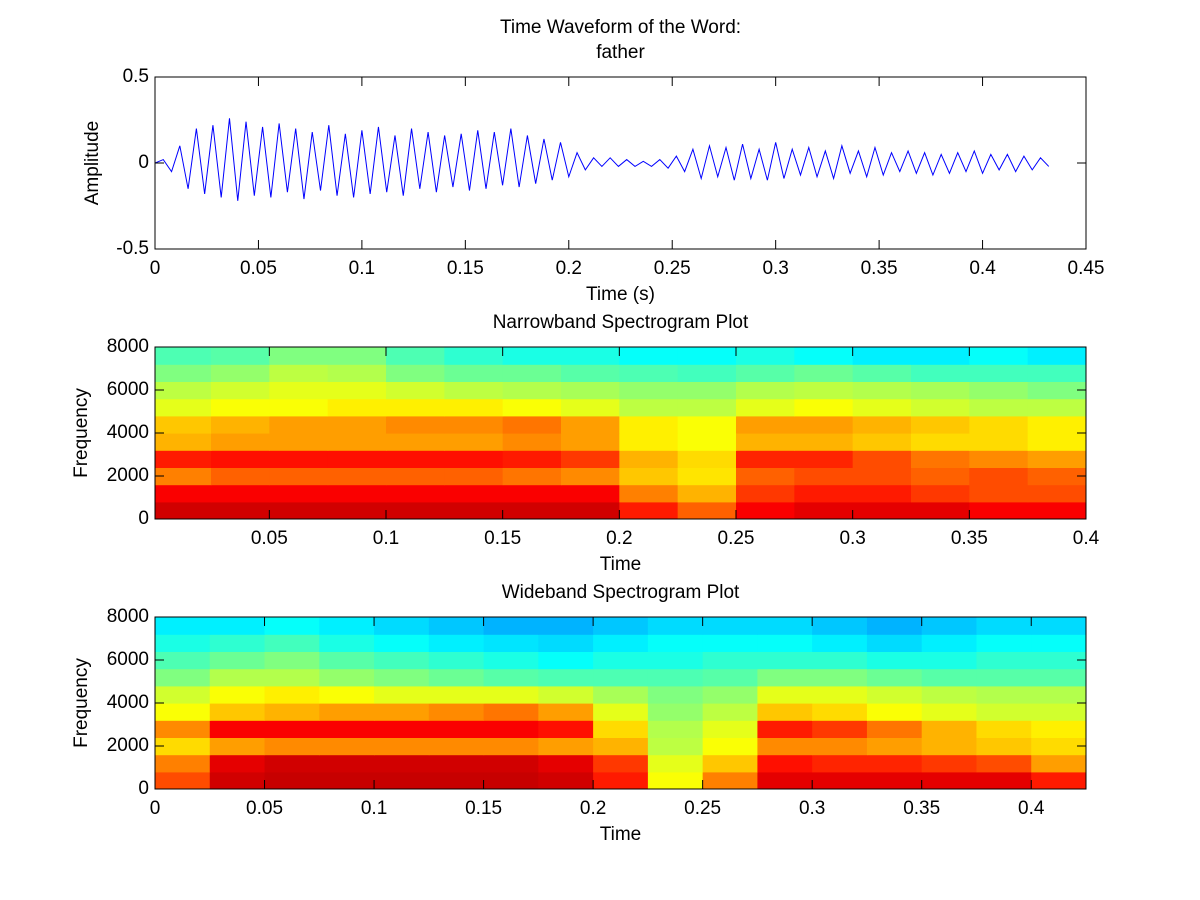  I want to click on y-tick-label: 0, so click(143, 162).